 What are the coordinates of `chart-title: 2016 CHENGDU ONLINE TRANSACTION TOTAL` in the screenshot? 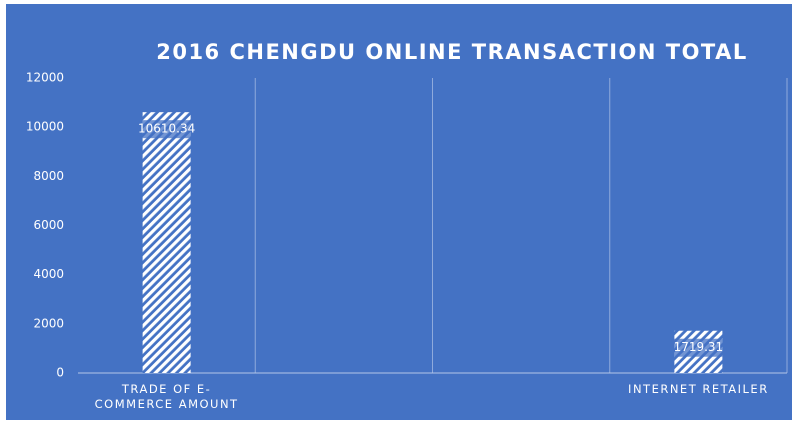 It's located at (452, 52).